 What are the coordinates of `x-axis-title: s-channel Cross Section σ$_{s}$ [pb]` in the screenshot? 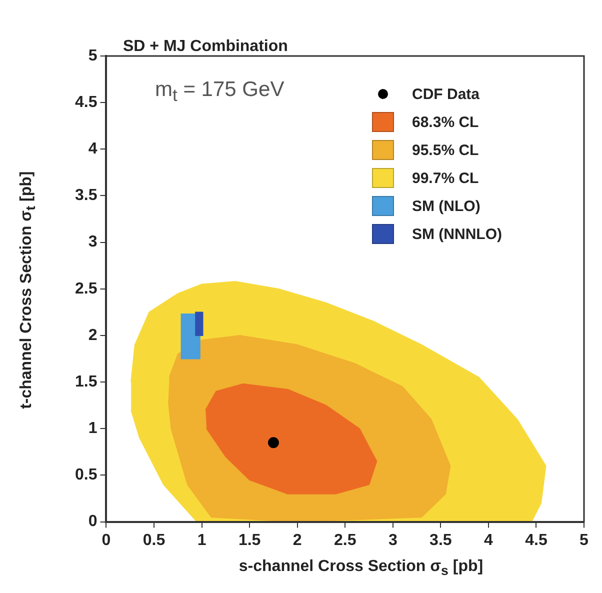 It's located at (361, 568).